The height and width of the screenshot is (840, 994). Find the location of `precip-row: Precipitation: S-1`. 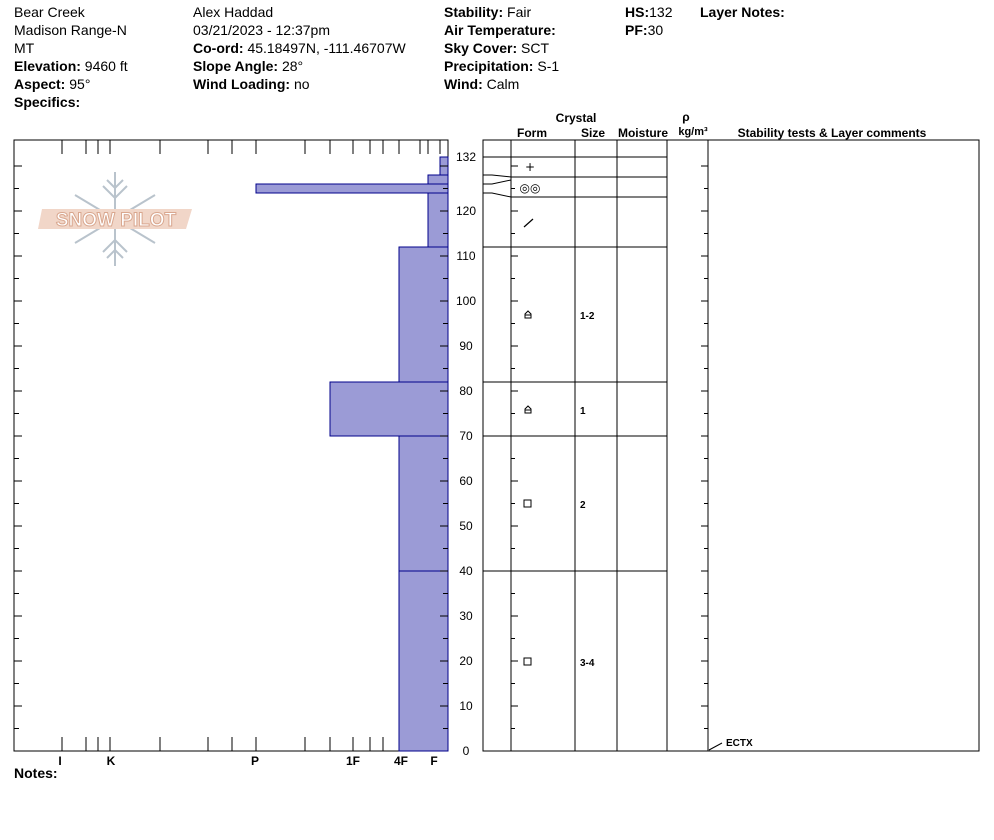

precip-row: Precipitation: S-1 is located at coordinates (501, 66).